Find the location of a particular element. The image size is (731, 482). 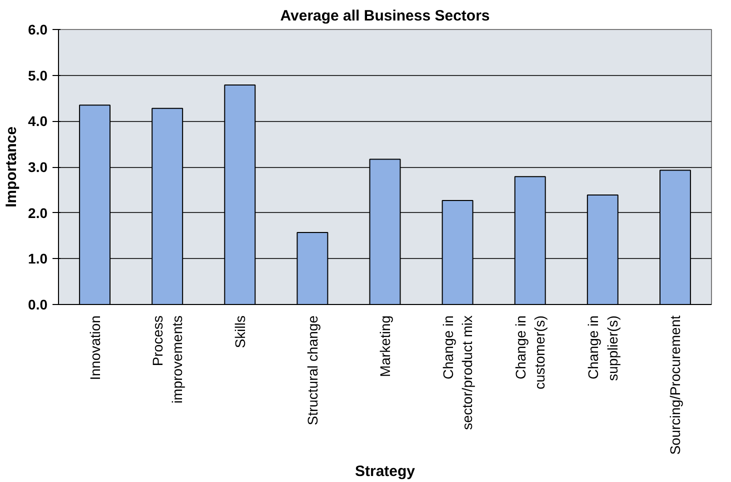

y-tick-label: 4.0 is located at coordinates (38, 121).